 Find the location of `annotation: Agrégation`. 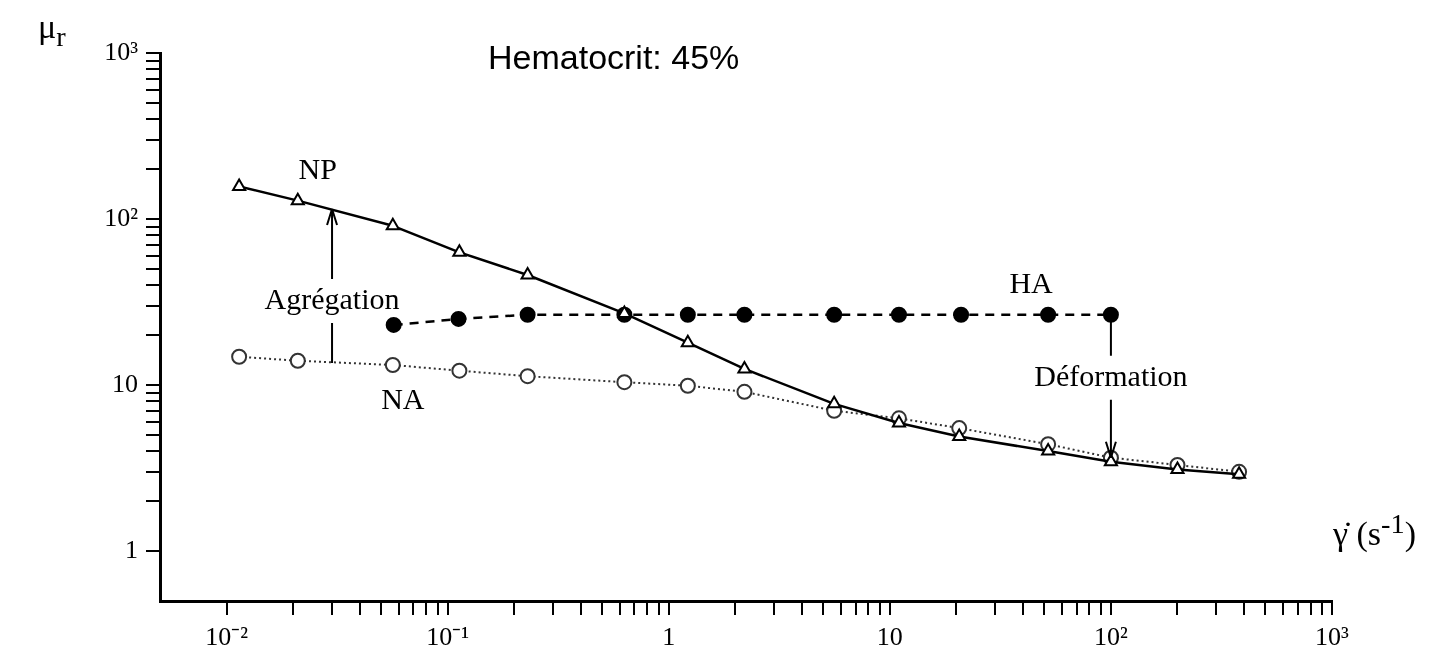

annotation: Agrégation is located at coordinates (332, 298).